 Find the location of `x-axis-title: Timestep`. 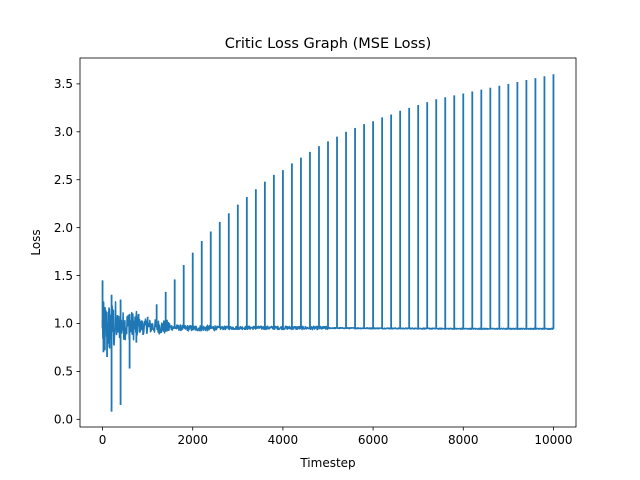

x-axis-title: Timestep is located at coordinates (327, 463).